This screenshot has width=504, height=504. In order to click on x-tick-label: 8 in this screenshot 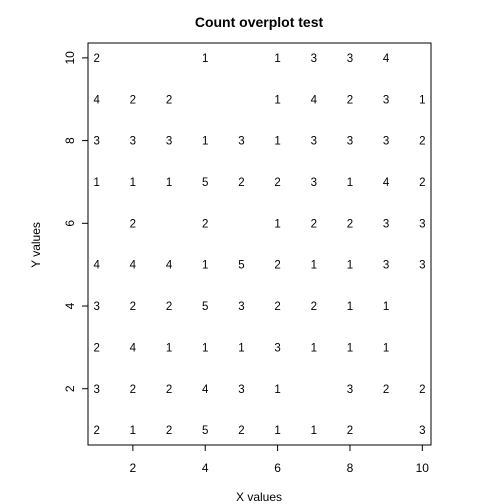, I will do `click(350, 468)`.